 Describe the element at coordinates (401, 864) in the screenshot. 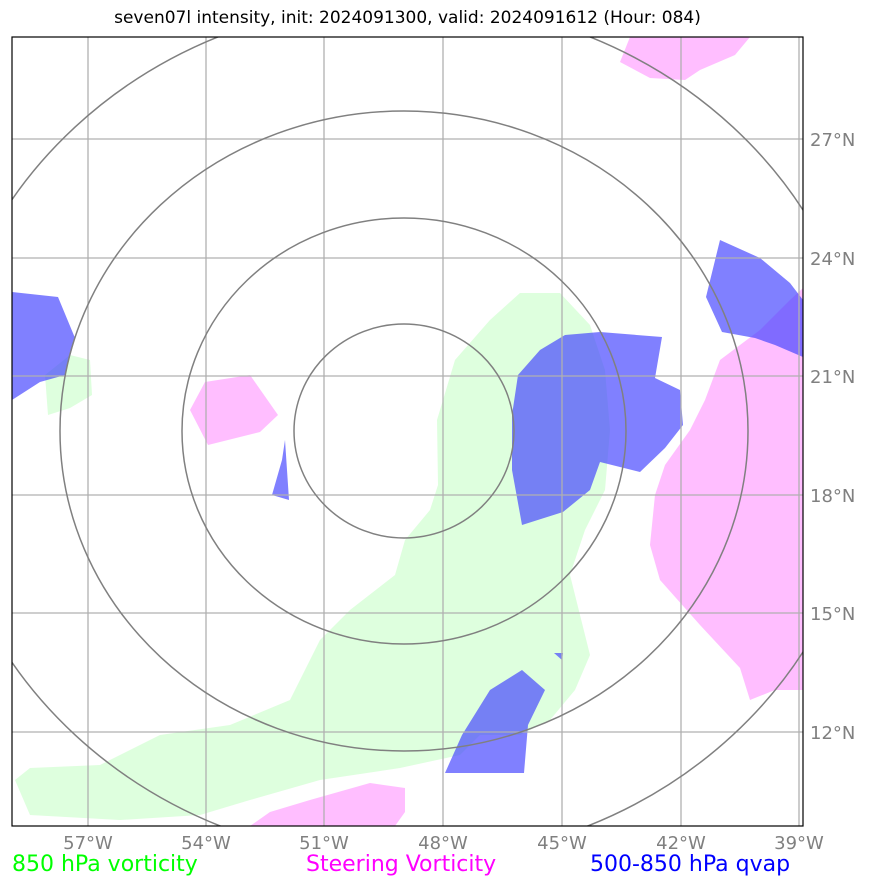

I see `legend-steering-vorticity: Steering Vorticity` at that location.